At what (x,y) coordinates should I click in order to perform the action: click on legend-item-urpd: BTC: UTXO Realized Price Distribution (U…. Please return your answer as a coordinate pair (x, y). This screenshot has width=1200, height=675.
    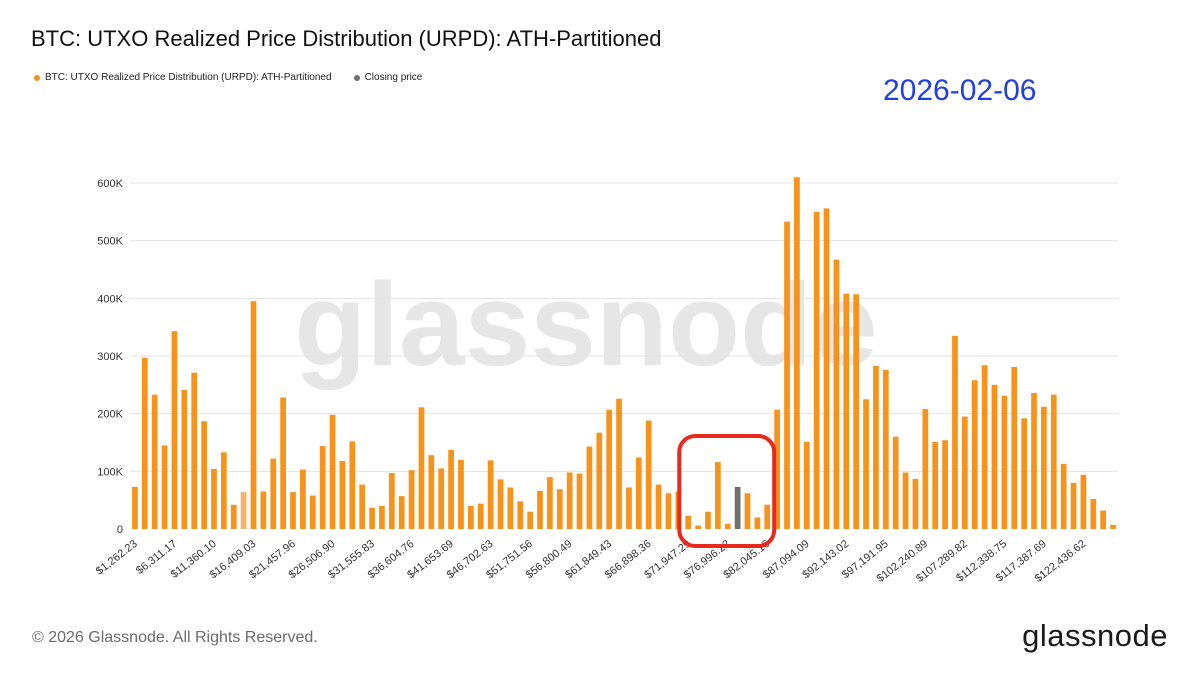
    Looking at the image, I should click on (183, 77).